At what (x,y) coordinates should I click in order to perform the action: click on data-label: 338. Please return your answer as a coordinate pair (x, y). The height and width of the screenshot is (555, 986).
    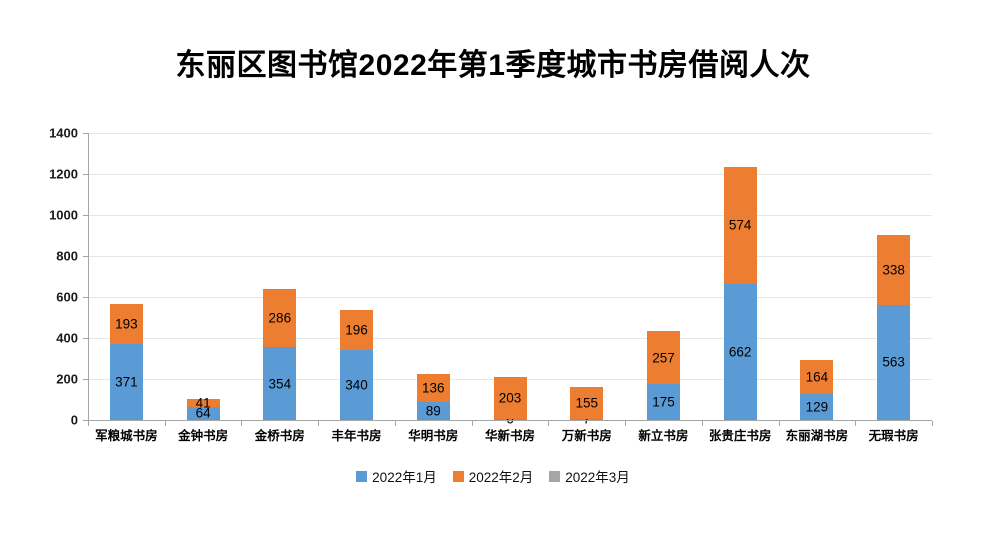
    Looking at the image, I should click on (893, 270).